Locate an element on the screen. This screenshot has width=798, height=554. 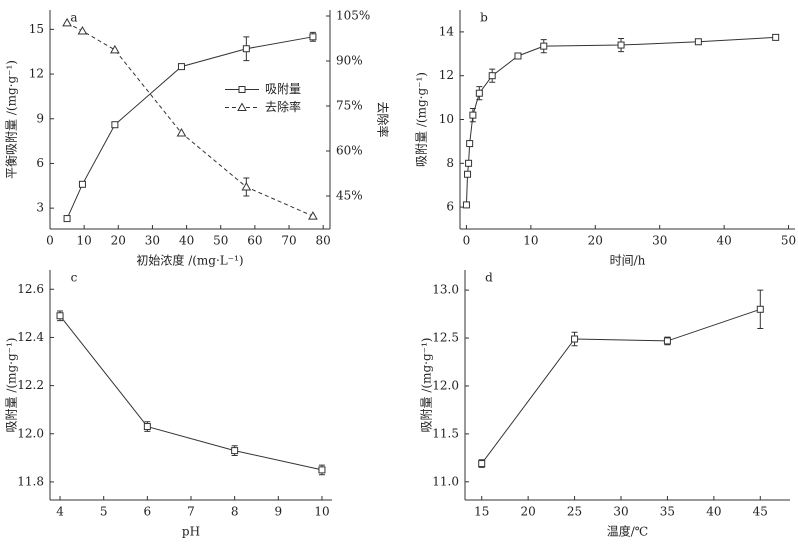
x-tick-label: 35 is located at coordinates (667, 512).